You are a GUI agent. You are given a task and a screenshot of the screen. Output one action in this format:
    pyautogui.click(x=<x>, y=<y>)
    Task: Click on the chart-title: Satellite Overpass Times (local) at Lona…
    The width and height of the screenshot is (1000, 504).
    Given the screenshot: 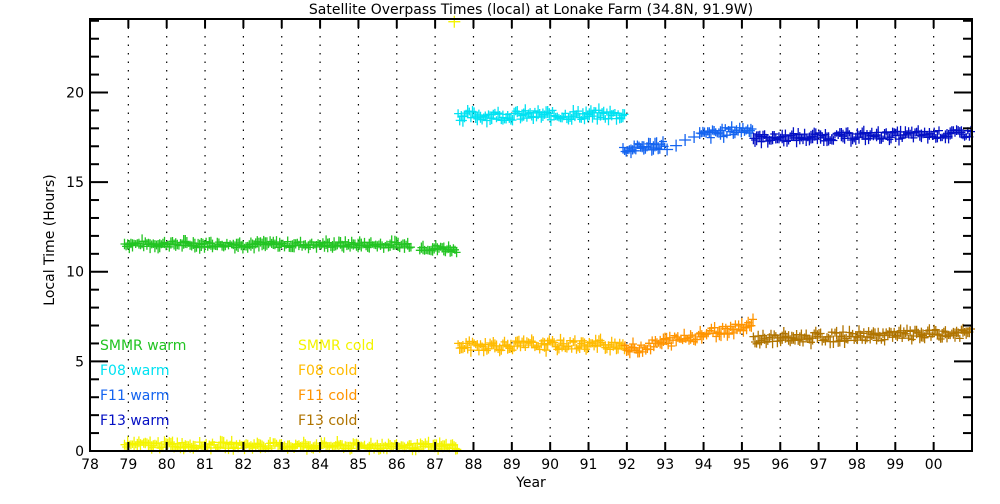 What is the action you would take?
    pyautogui.click(x=531, y=10)
    